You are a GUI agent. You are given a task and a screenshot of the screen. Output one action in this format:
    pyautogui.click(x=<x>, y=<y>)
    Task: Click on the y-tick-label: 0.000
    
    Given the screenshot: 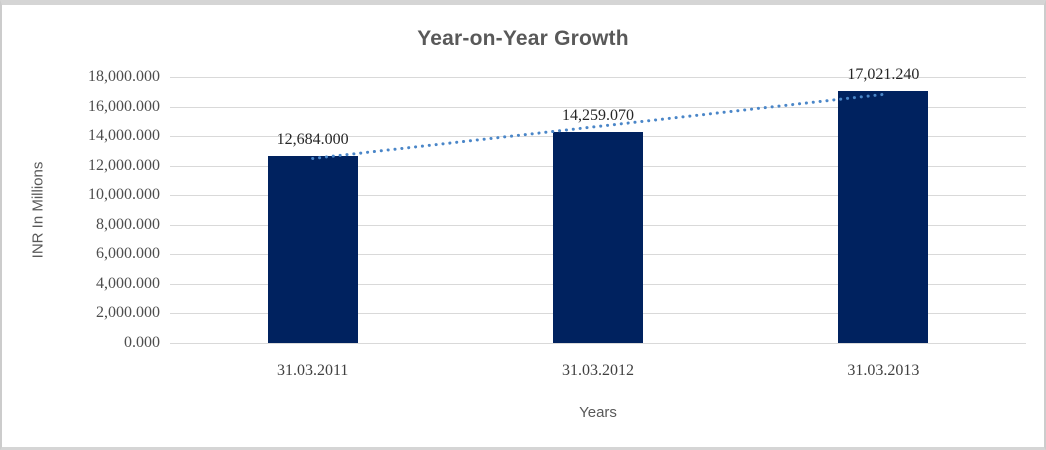 What is the action you would take?
    pyautogui.click(x=142, y=342)
    